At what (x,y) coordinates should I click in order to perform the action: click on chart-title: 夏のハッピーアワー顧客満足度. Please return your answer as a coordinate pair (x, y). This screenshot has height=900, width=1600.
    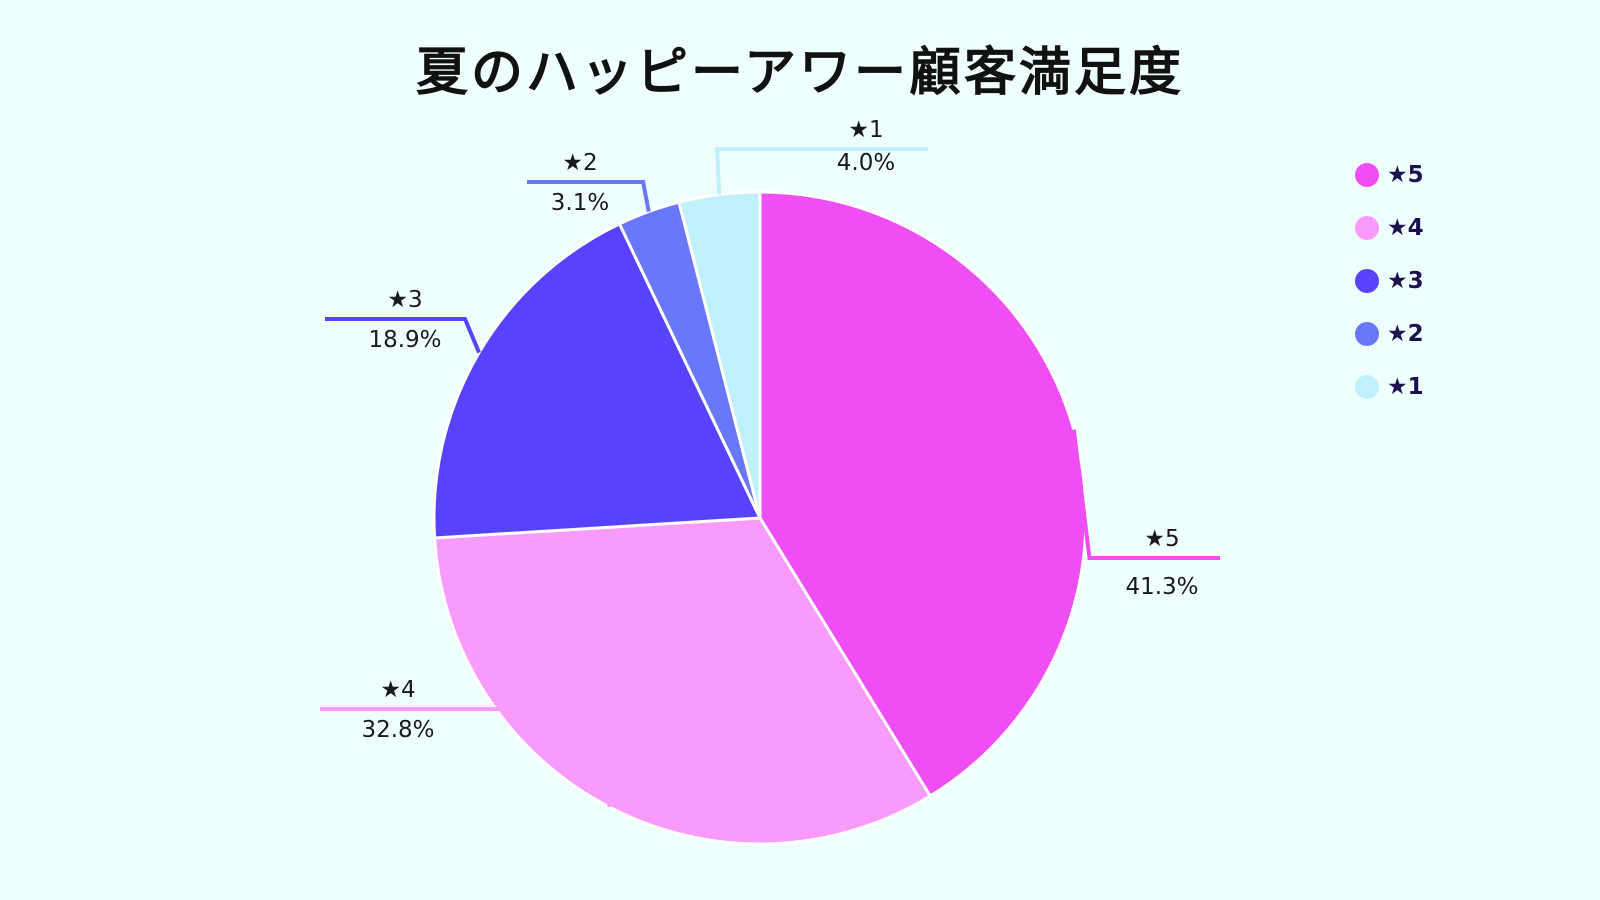
    Looking at the image, I should click on (800, 73).